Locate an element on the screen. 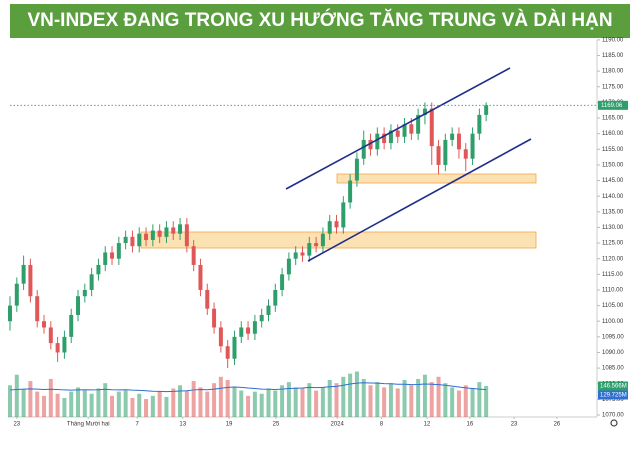 The height and width of the screenshot is (450, 640). y-tick-label: 1180.00 is located at coordinates (613, 72).